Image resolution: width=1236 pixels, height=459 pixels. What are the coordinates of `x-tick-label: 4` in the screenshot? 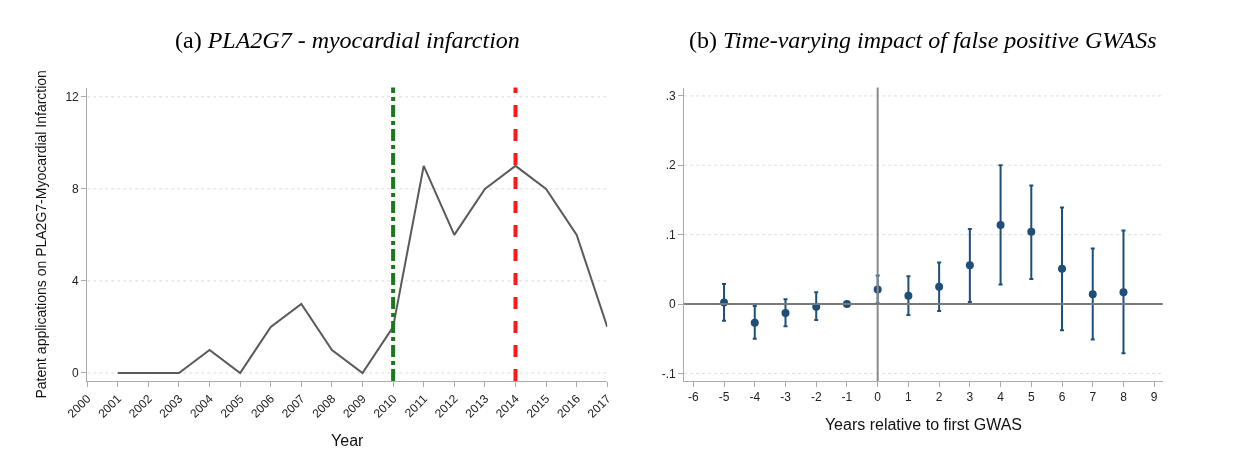 It's located at (1001, 397).